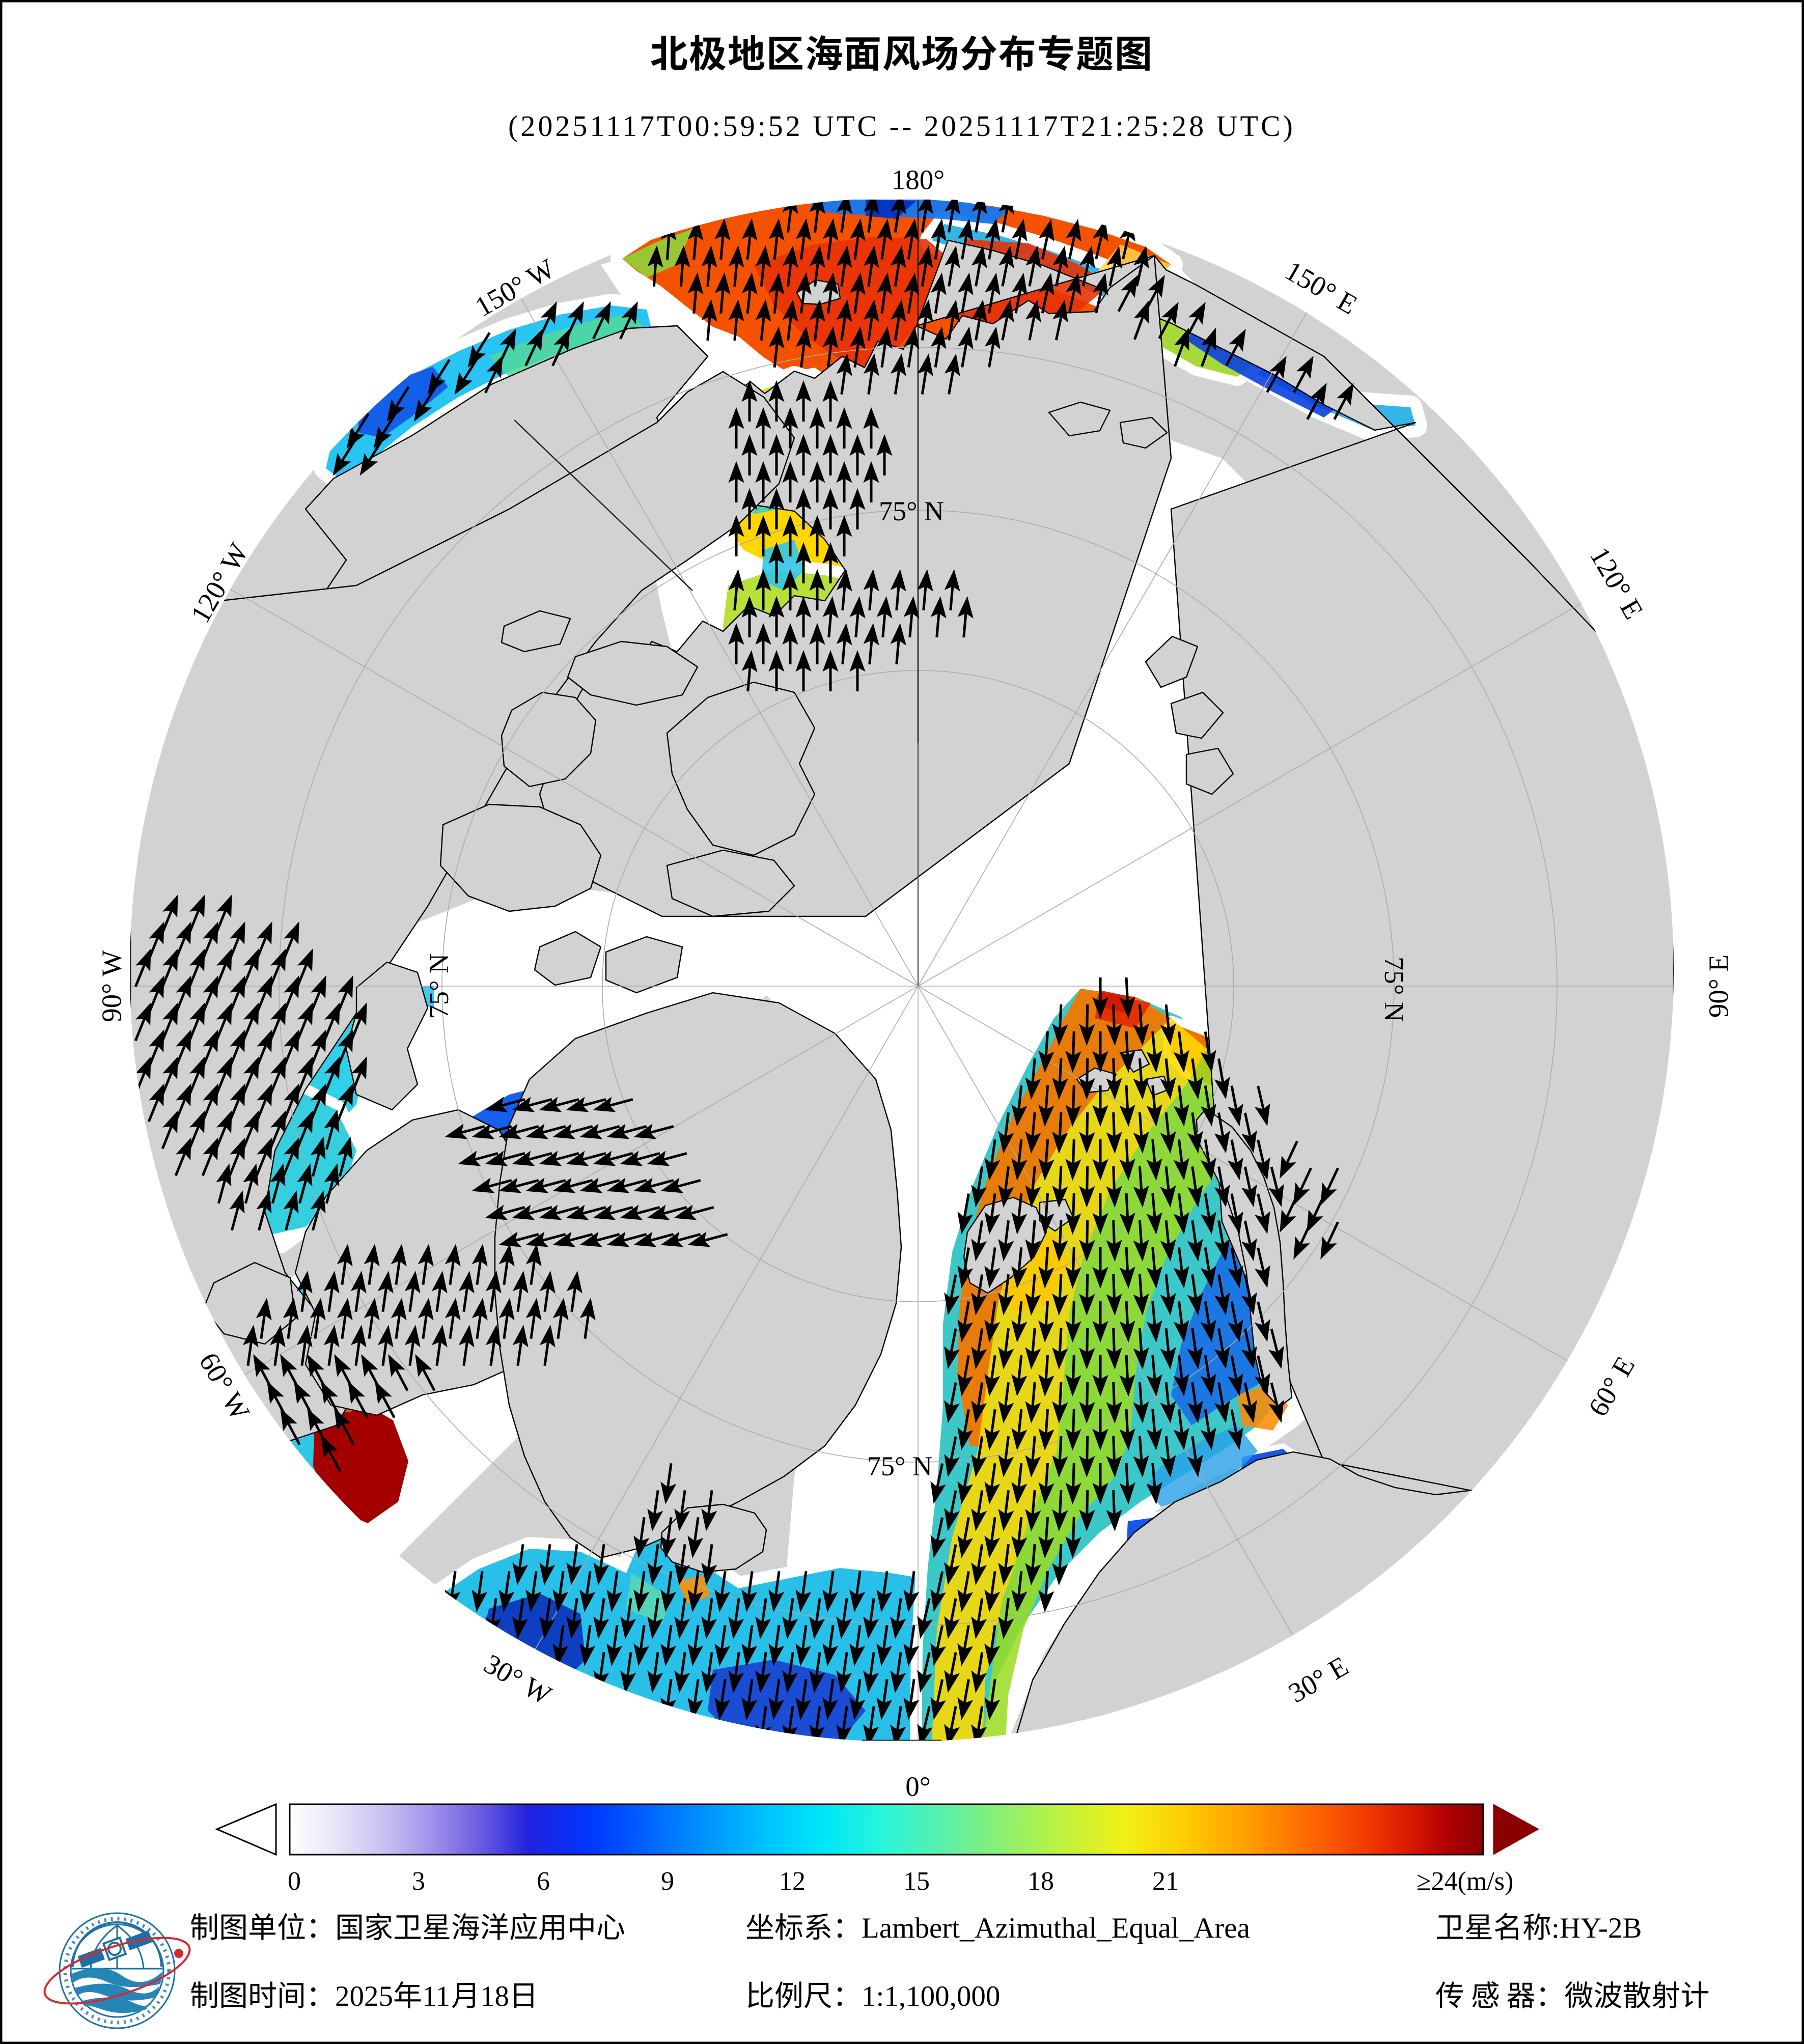  Describe the element at coordinates (1601, 1928) in the screenshot. I see `svg-text: HY-2B` at that location.